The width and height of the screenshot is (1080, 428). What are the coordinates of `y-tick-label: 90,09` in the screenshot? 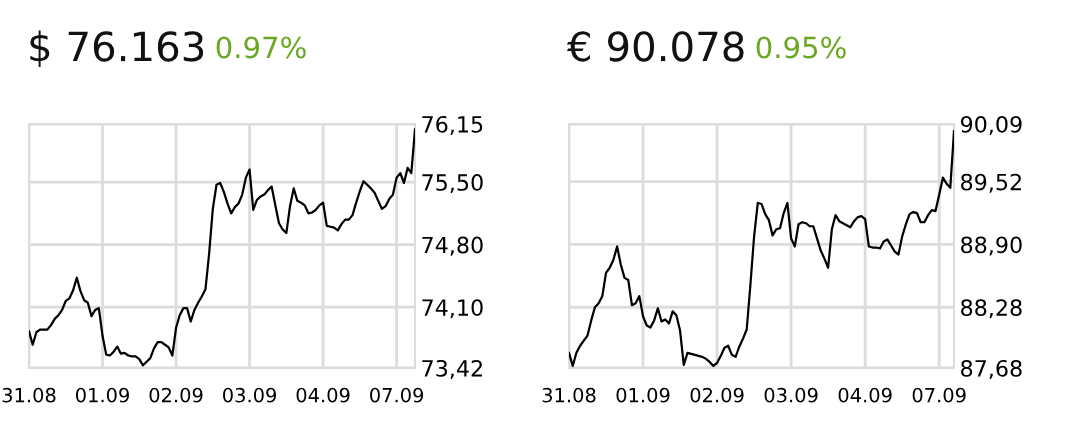 It's located at (991, 125).